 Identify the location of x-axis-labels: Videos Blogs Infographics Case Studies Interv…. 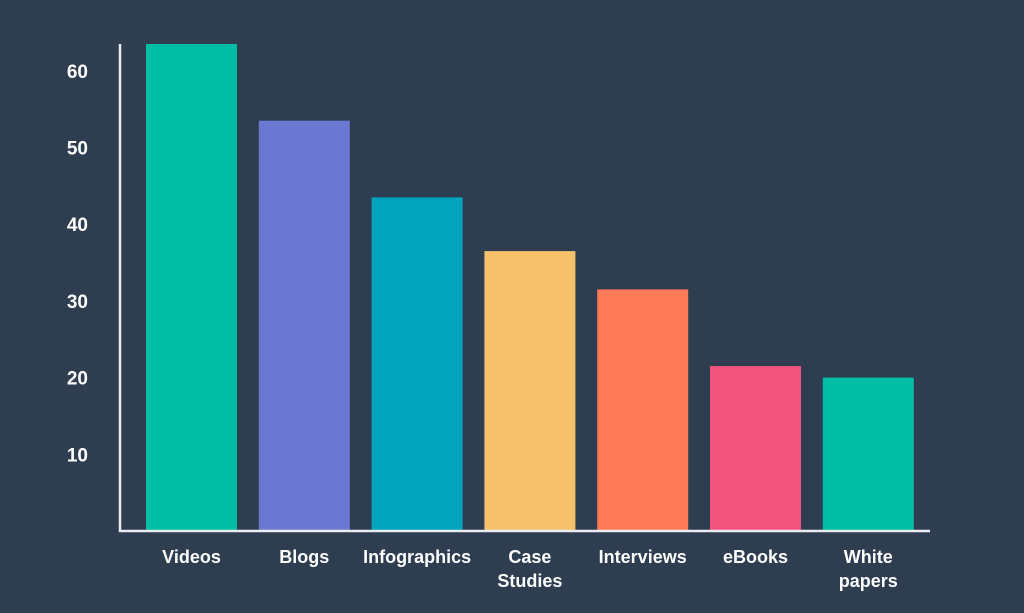
(530, 569).